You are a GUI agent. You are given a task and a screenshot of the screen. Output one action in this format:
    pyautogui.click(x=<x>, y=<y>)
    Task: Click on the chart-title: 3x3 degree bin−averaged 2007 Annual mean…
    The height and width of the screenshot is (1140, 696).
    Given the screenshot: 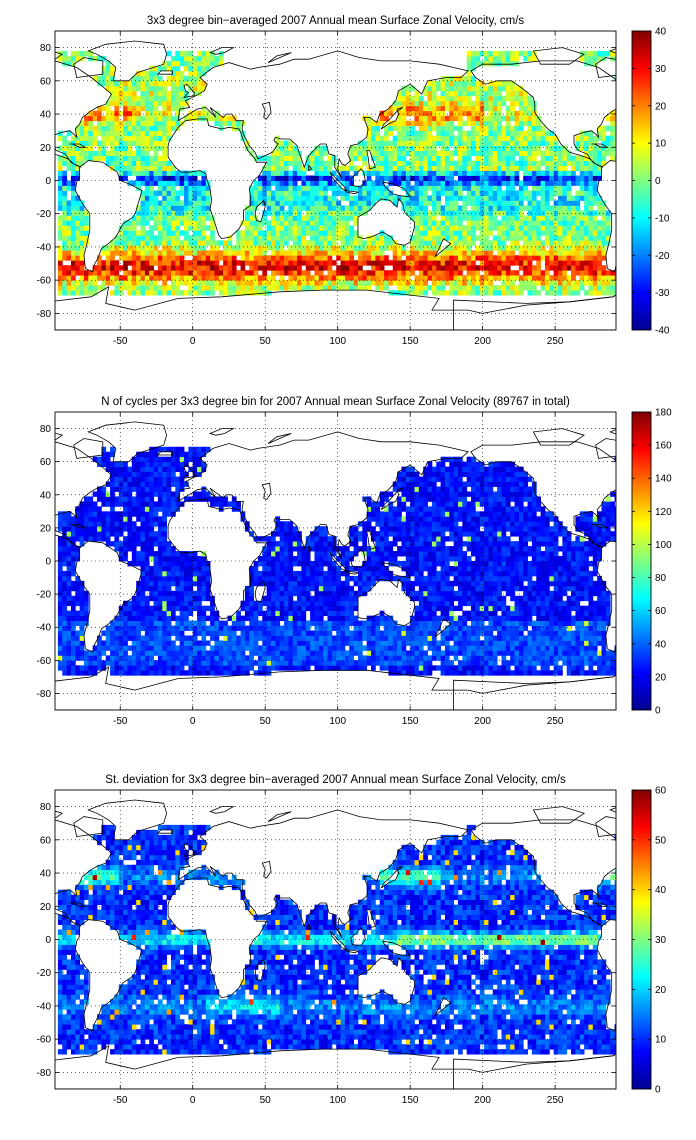 What is the action you would take?
    pyautogui.click(x=336, y=21)
    